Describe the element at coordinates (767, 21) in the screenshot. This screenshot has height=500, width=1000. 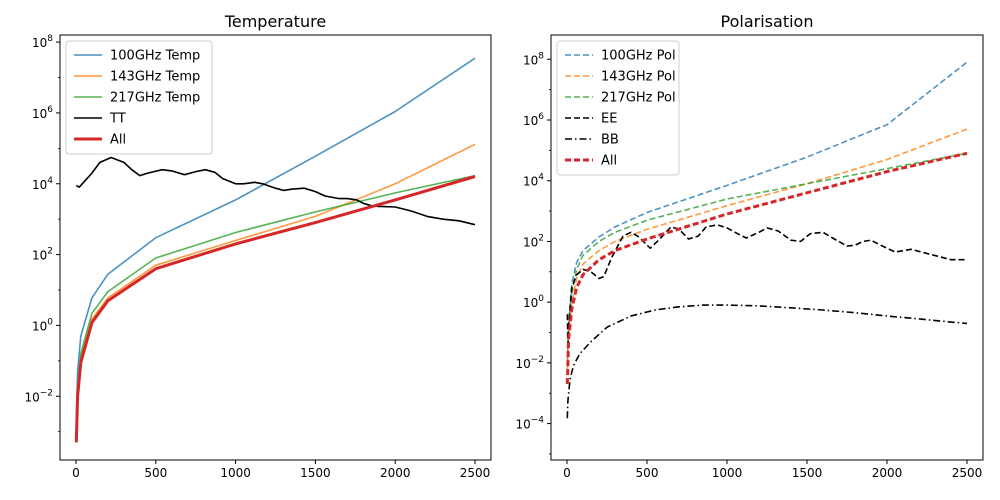
I see `chart-title-polarisation: Polarisation` at that location.